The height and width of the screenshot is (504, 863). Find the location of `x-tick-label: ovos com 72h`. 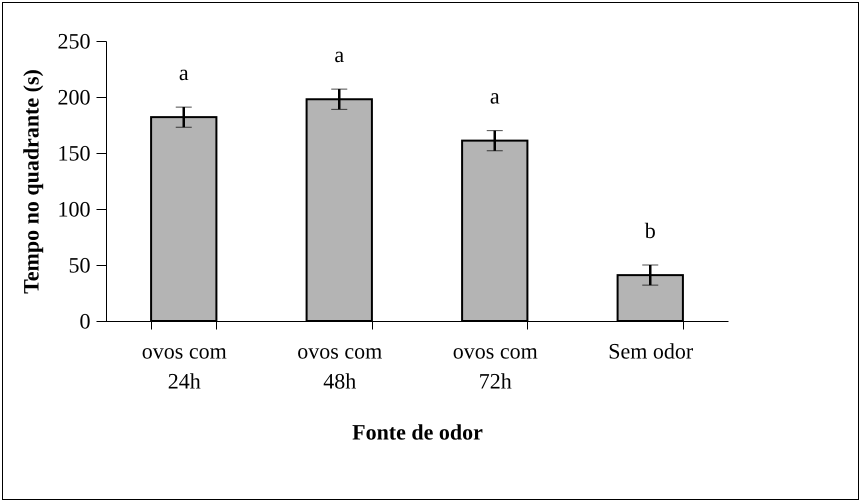

x-tick-label: ovos com 72h is located at coordinates (495, 366).